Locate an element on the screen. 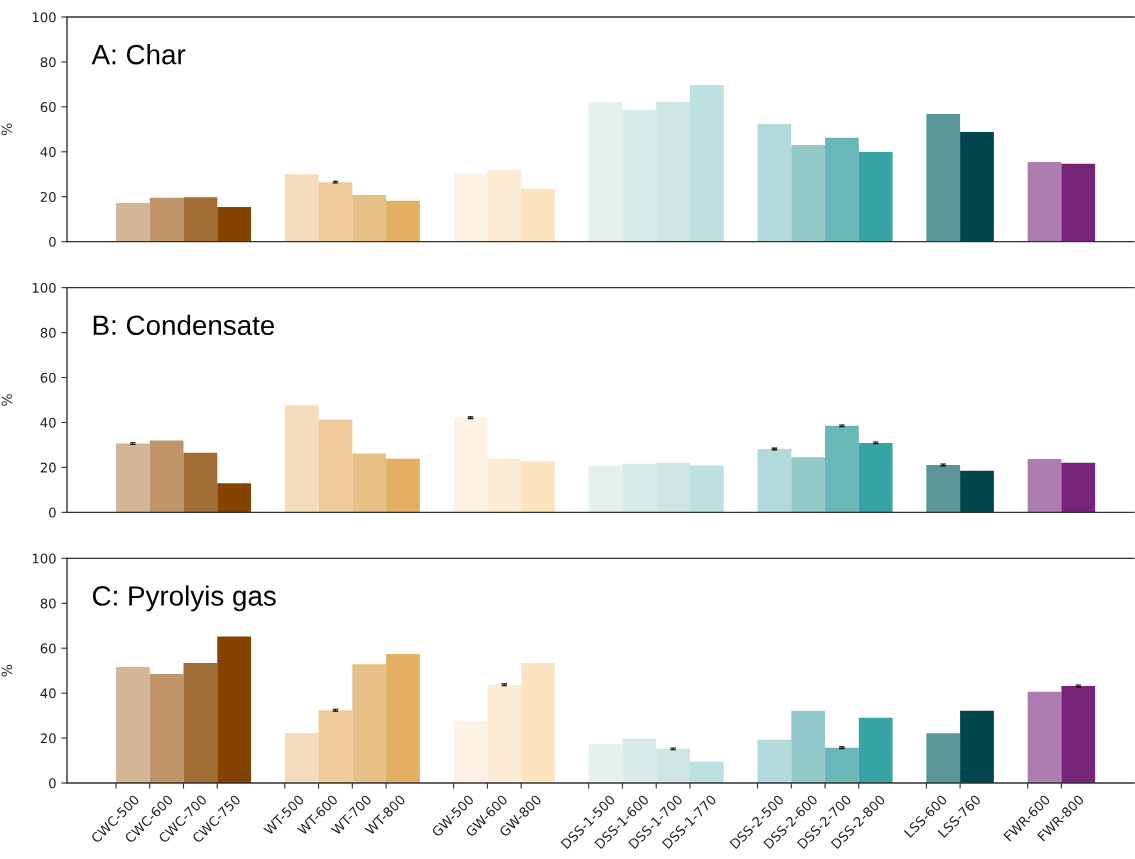 The width and height of the screenshot is (1135, 859). text: B: Condensate is located at coordinates (184, 325).